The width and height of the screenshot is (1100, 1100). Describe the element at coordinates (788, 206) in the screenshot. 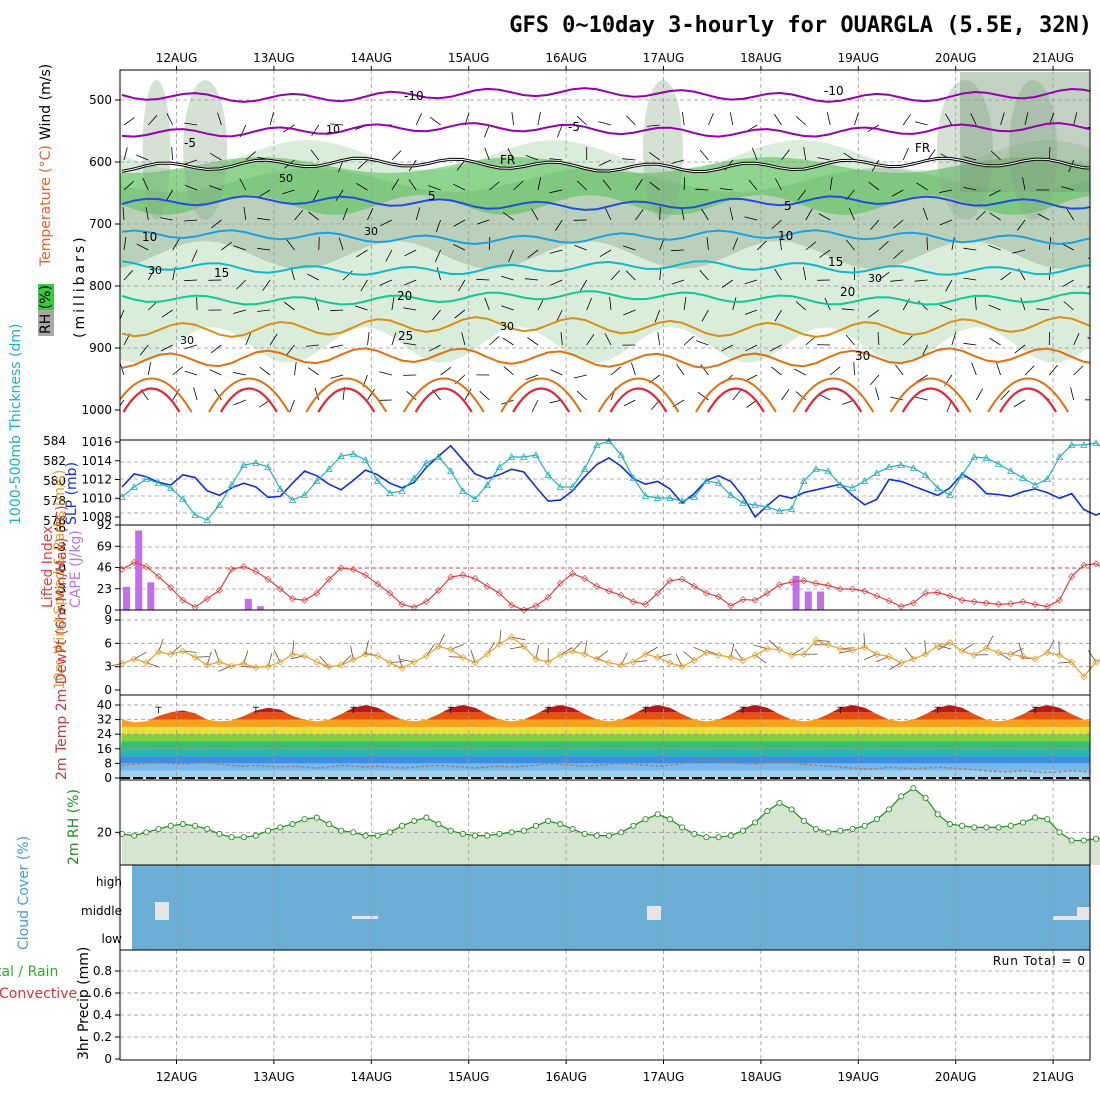

I see `isotherm-label: 5` at that location.